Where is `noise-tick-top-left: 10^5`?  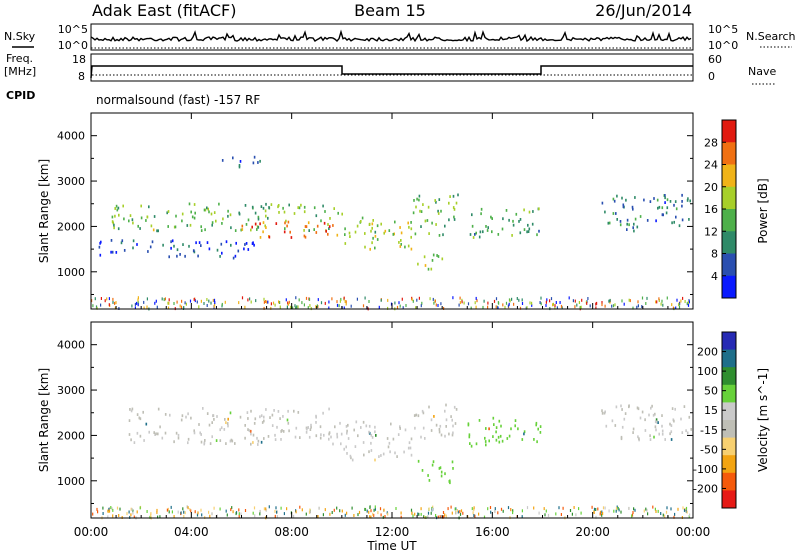
noise-tick-top-left: 10^5 is located at coordinates (73, 29).